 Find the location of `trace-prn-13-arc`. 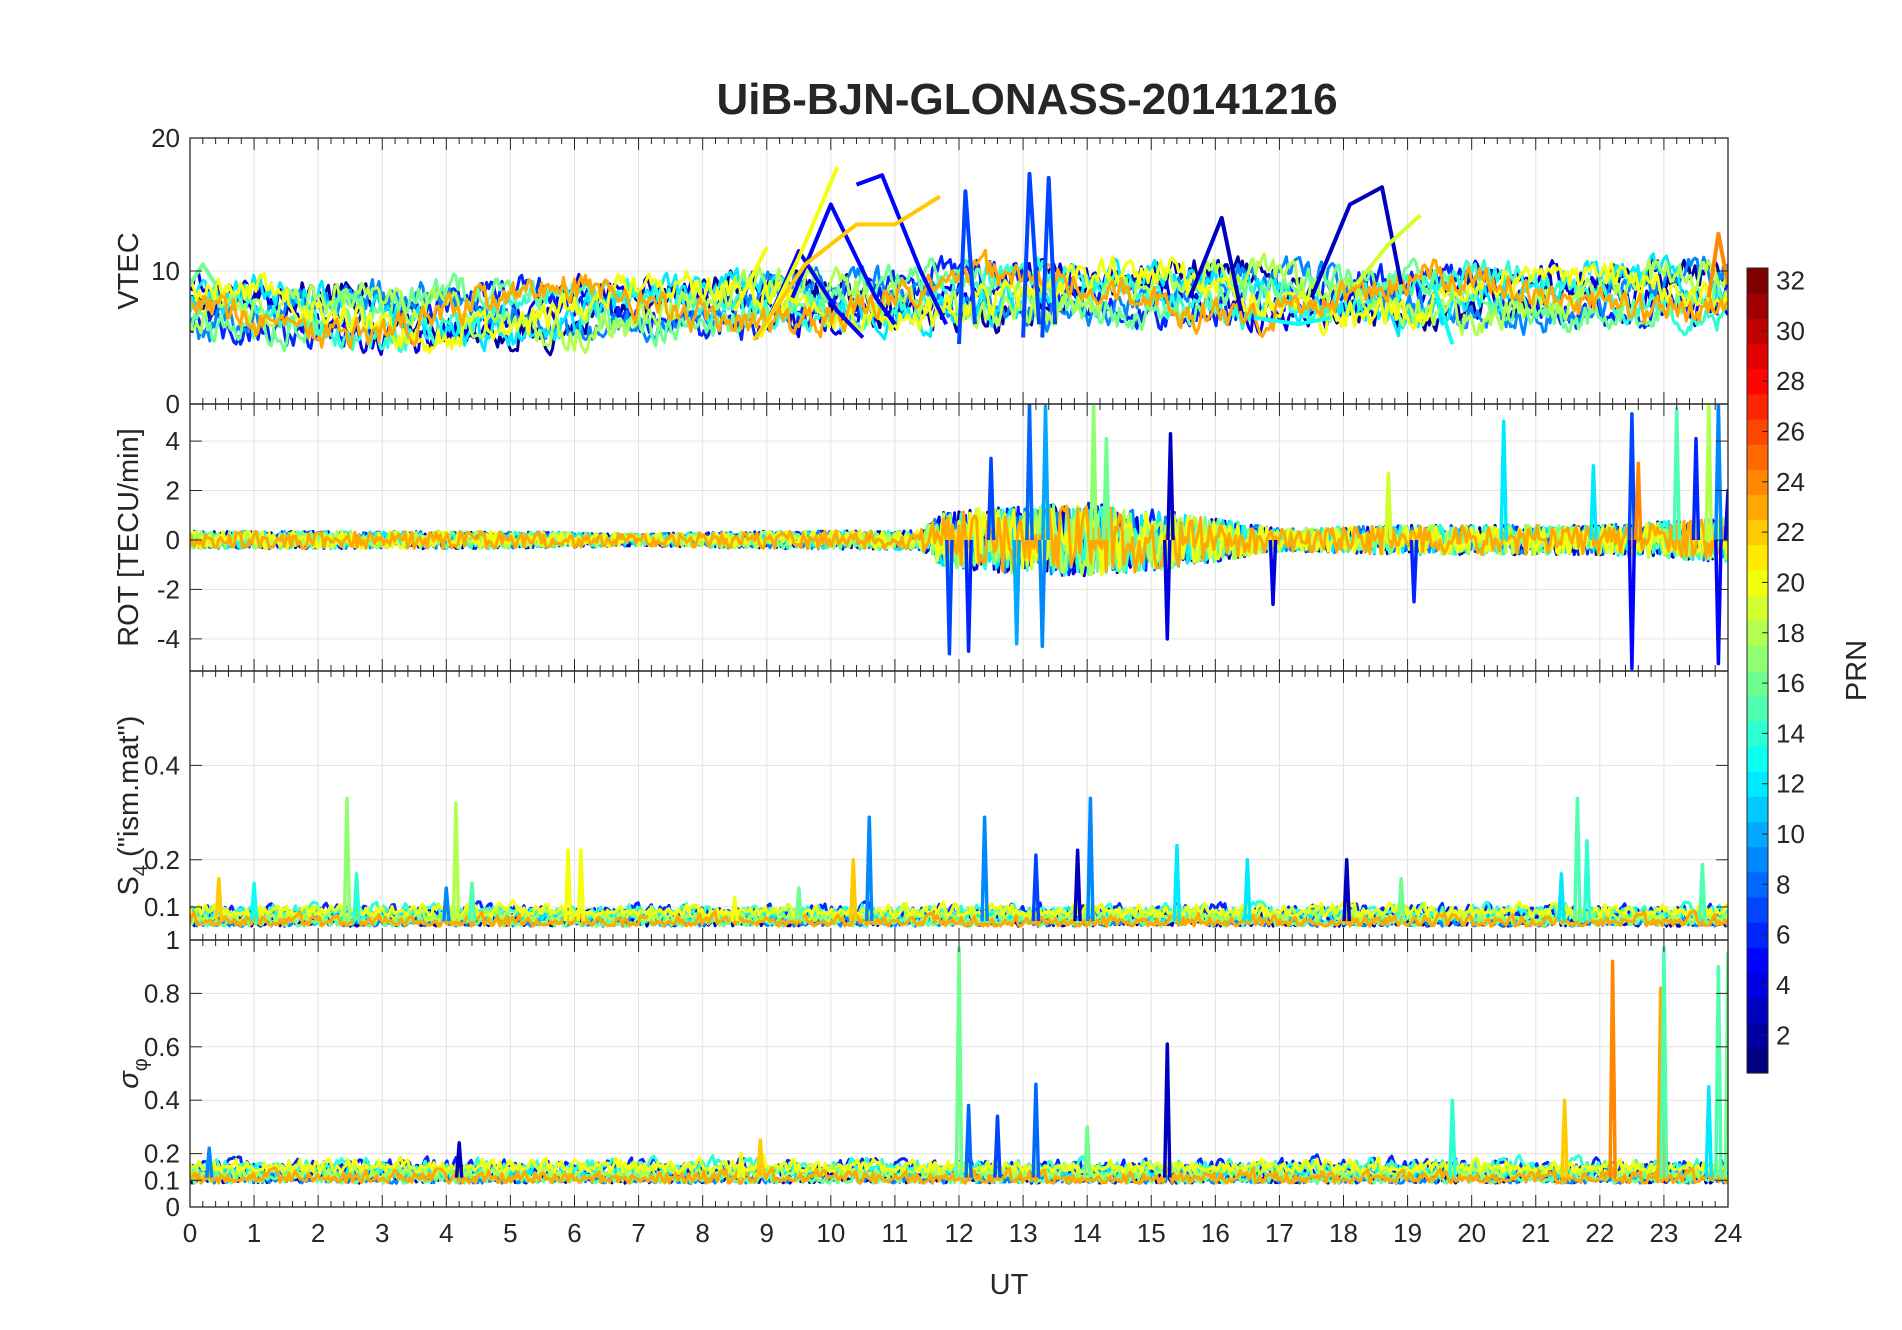

trace-prn-13-arc is located at coordinates (1443, 314).